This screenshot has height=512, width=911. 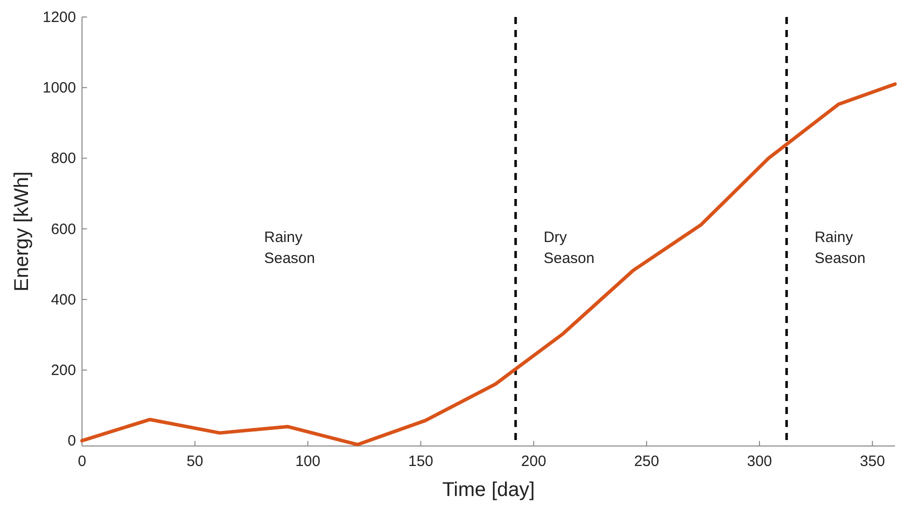 I want to click on y-axis-title: Energy [kWh], so click(x=22, y=231).